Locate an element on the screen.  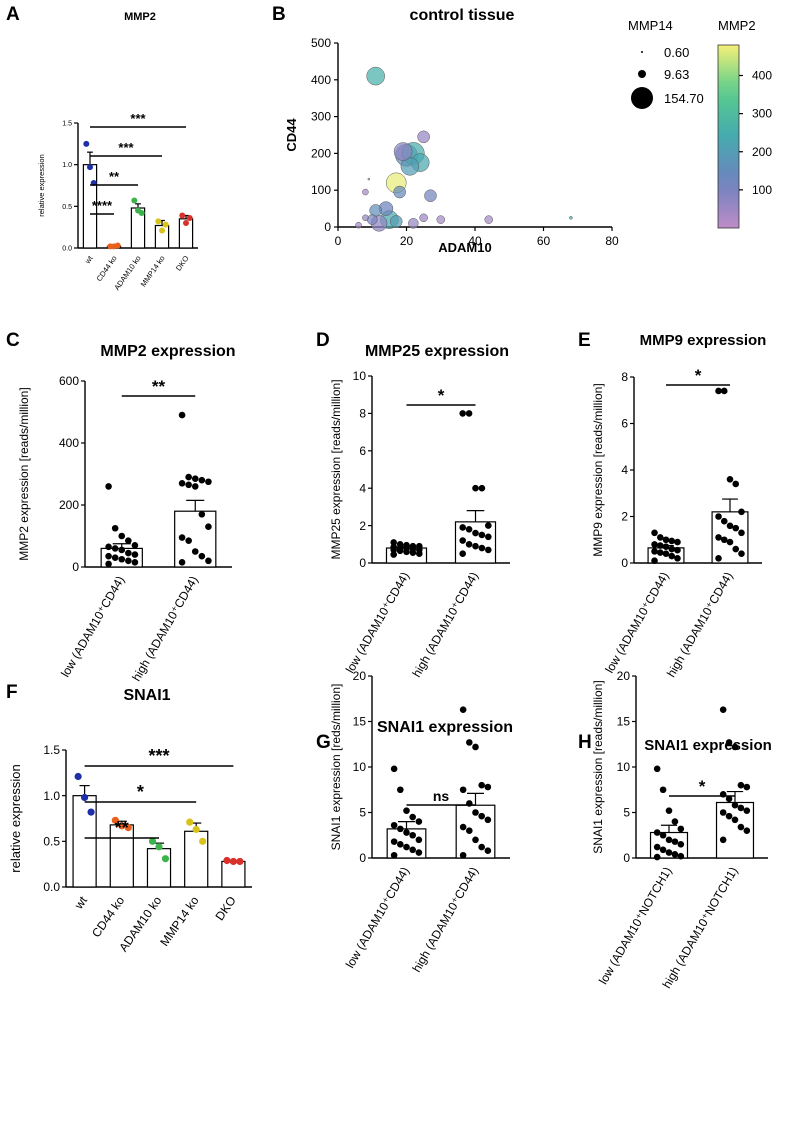
panel-letter-f: F is located at coordinates (12, 692).